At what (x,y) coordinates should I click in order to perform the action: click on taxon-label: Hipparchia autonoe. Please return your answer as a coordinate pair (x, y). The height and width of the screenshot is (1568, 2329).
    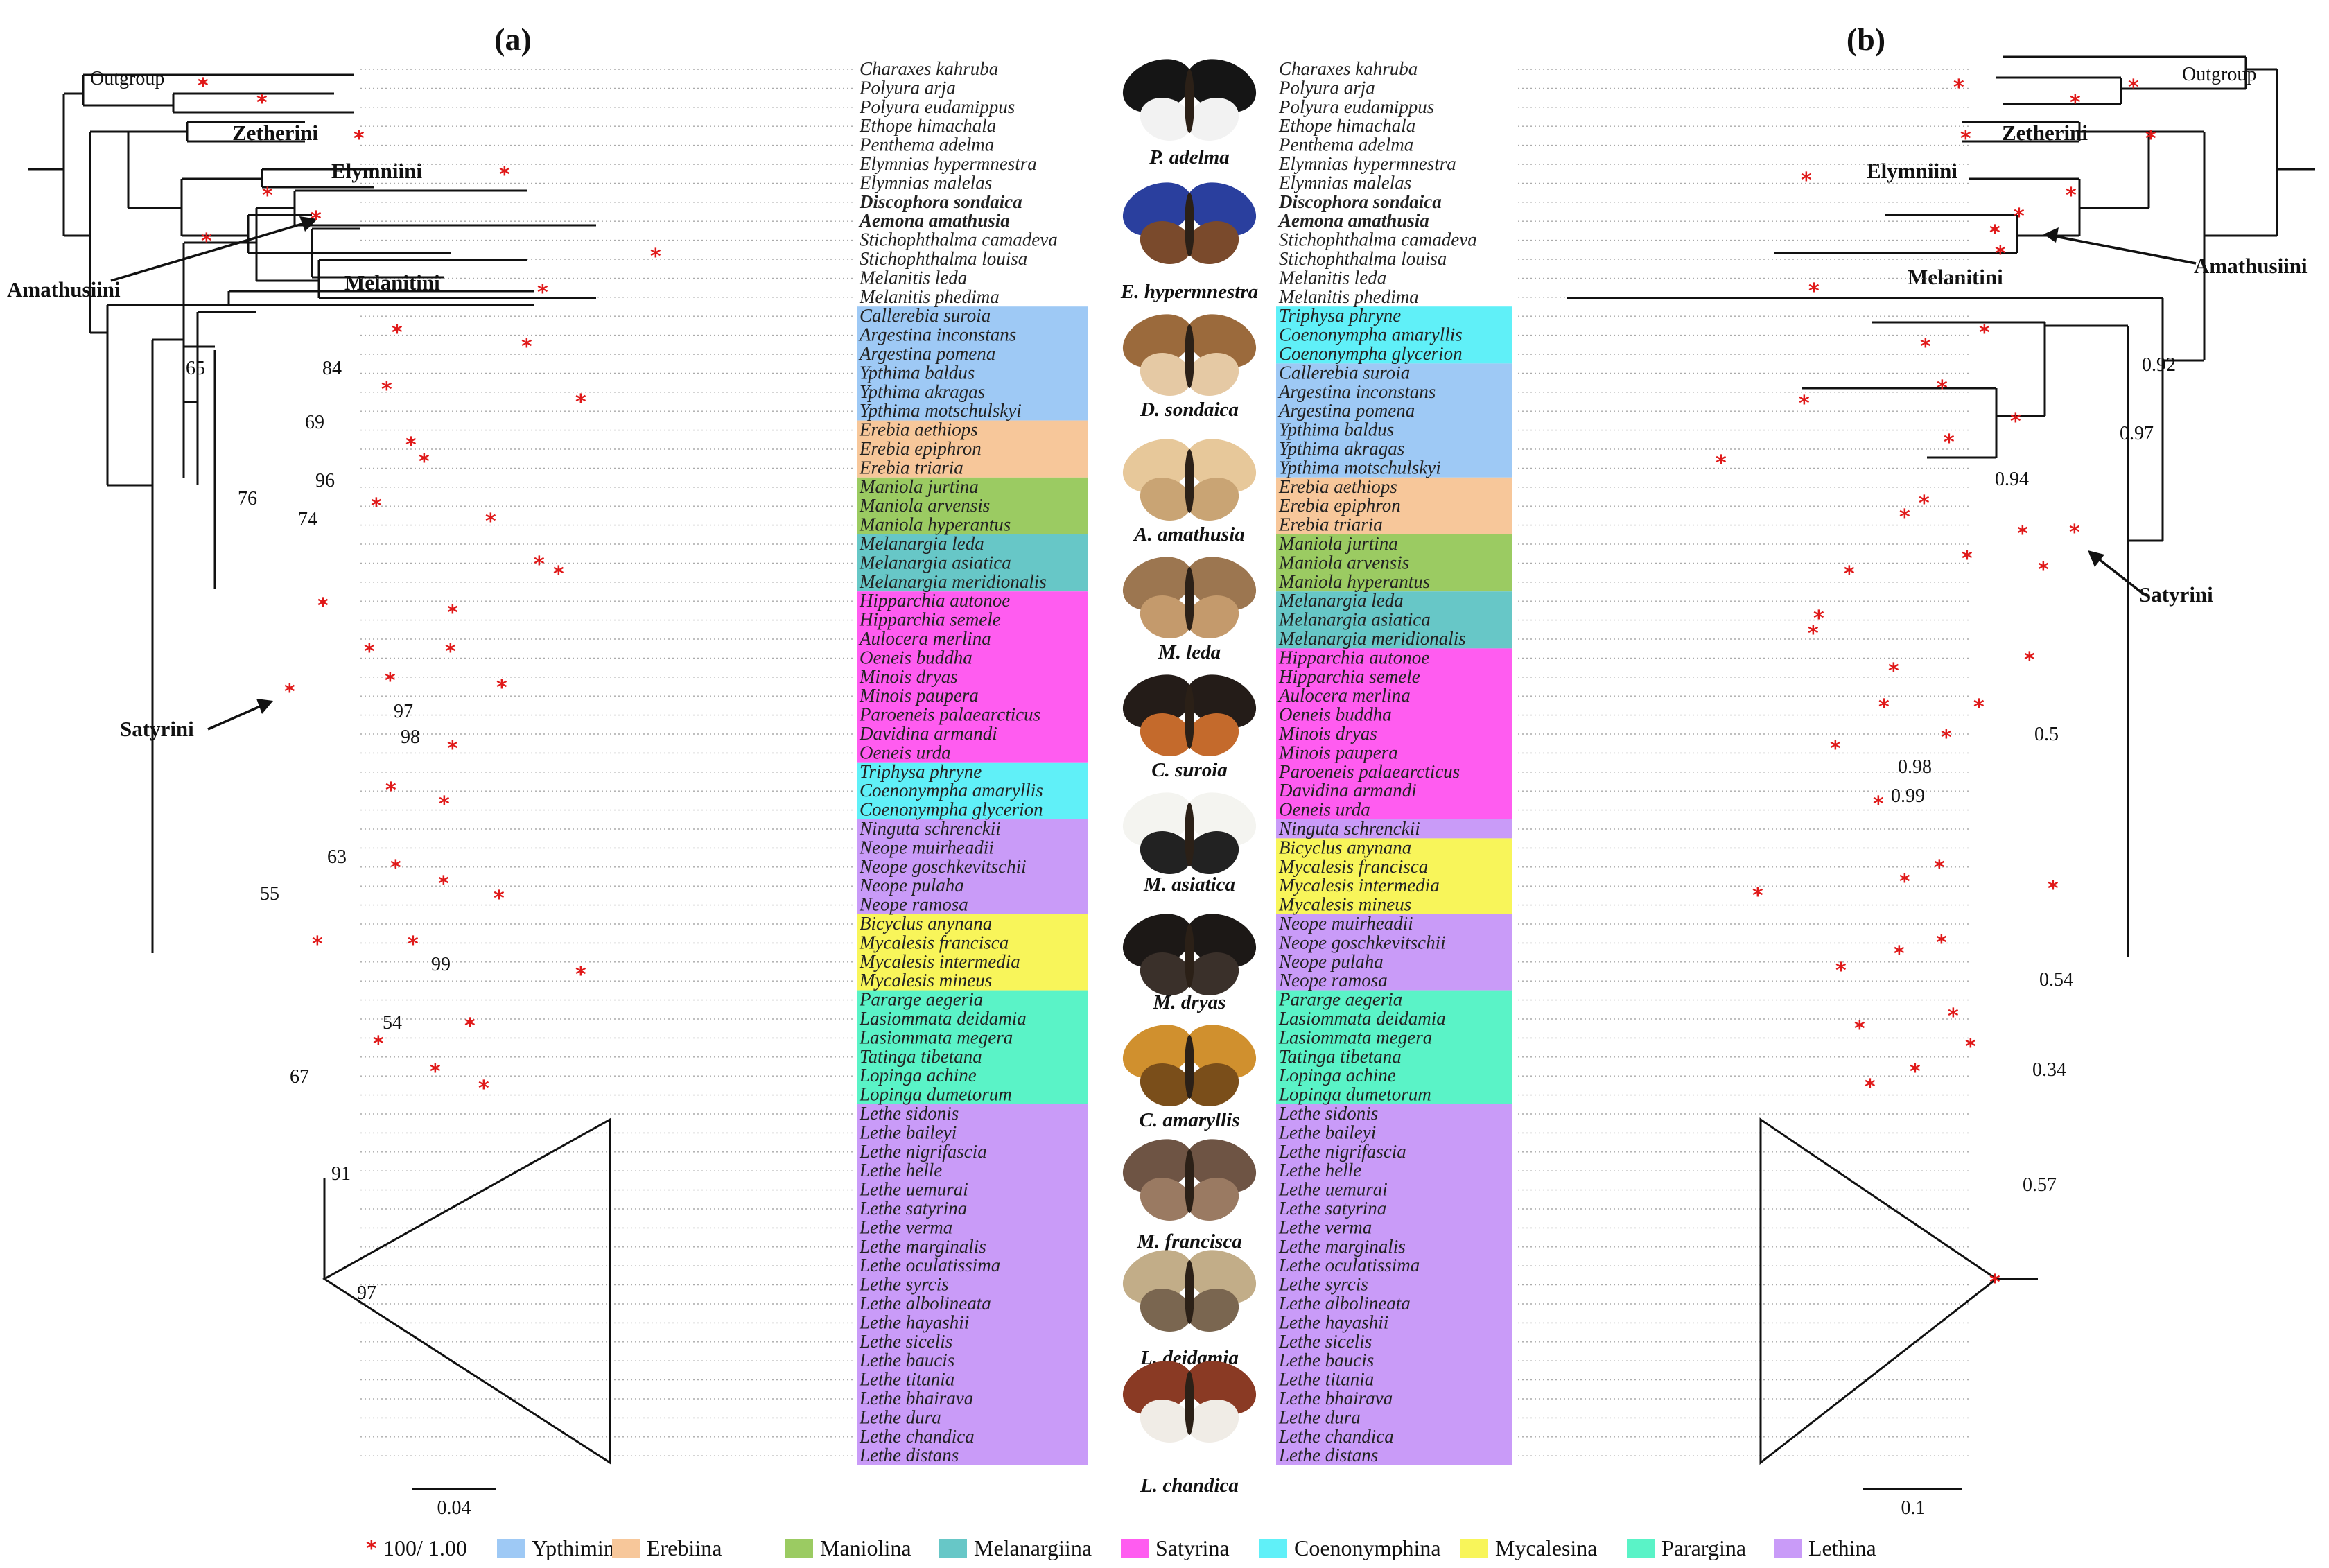
    Looking at the image, I should click on (1353, 657).